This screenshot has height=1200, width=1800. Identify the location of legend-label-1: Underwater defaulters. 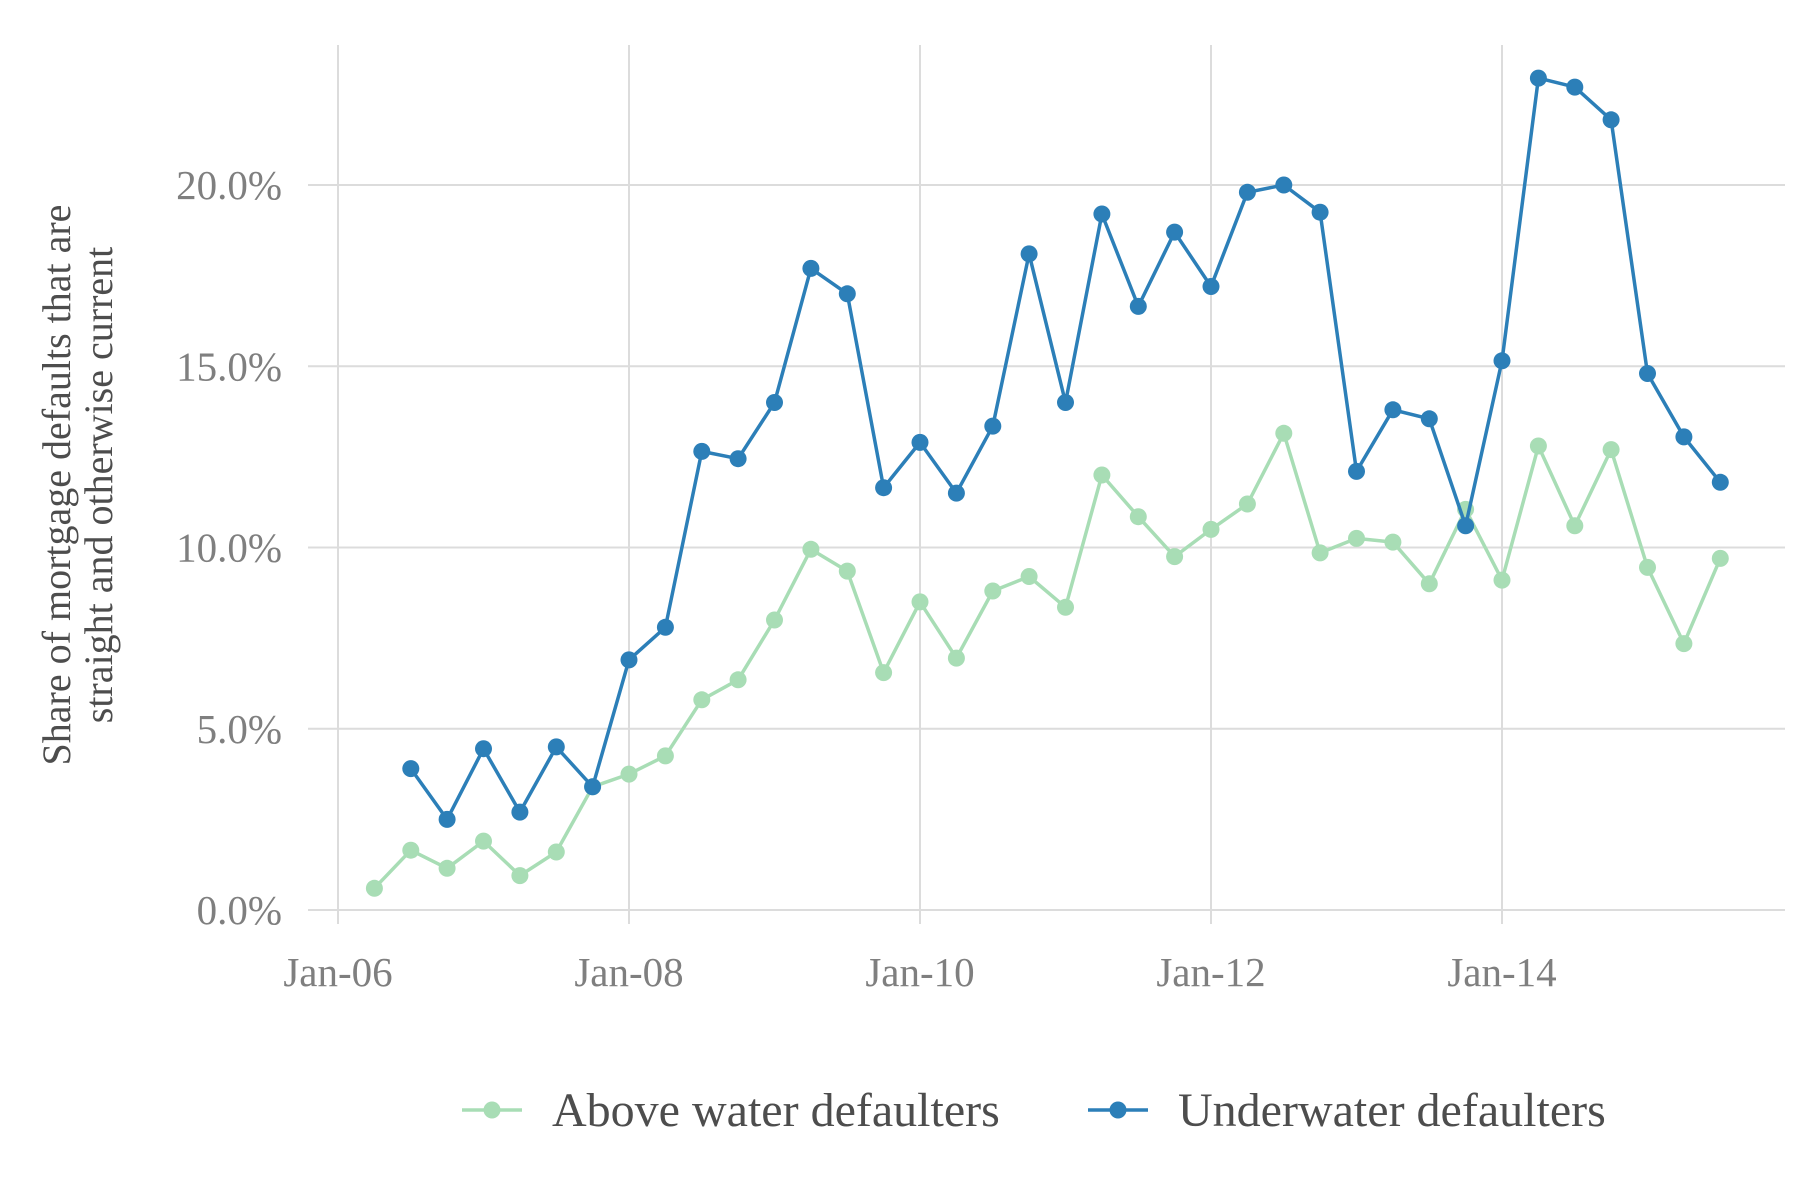
(1392, 1110).